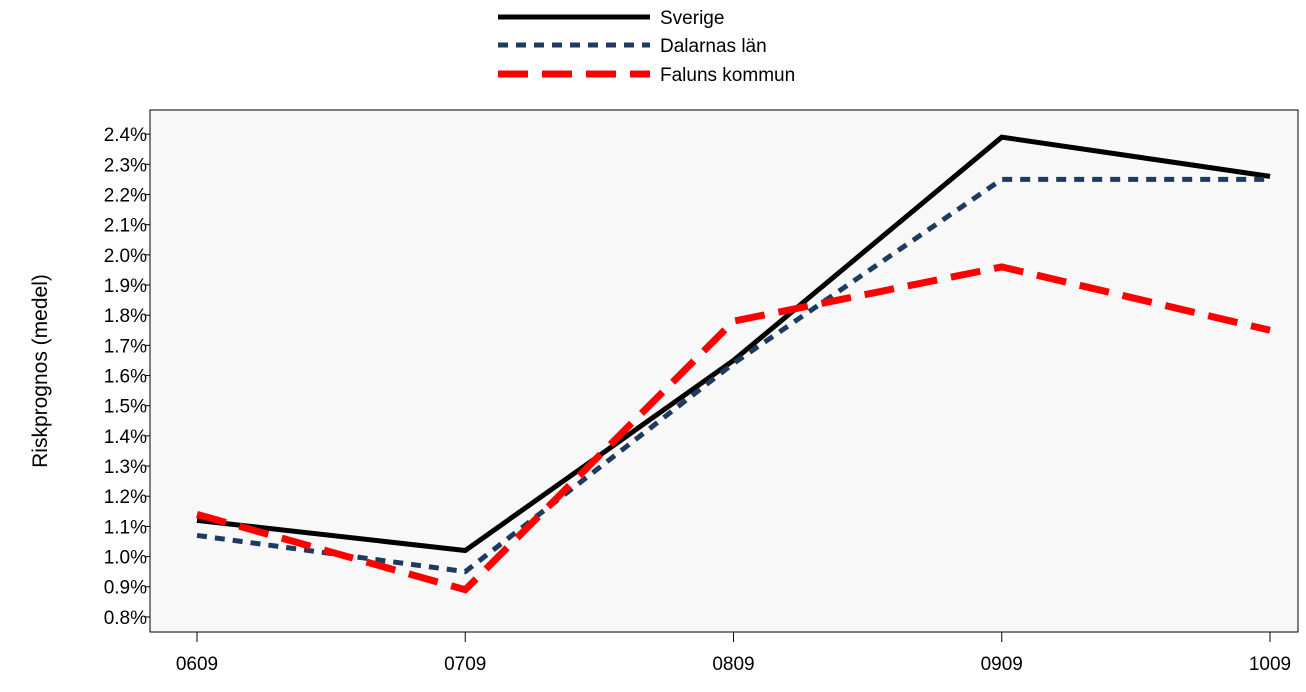 Image resolution: width=1306 pixels, height=692 pixels. Describe the element at coordinates (125, 558) in the screenshot. I see `y-tick-label: 1.0%` at that location.